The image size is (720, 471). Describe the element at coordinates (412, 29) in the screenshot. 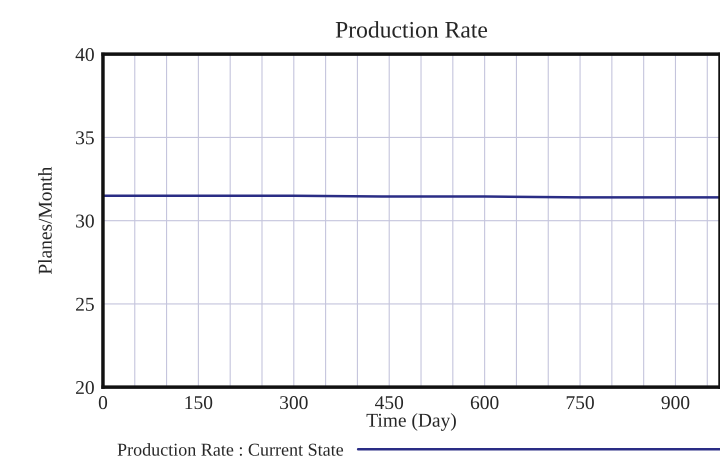

I see `chart-title: Production Rate` at that location.